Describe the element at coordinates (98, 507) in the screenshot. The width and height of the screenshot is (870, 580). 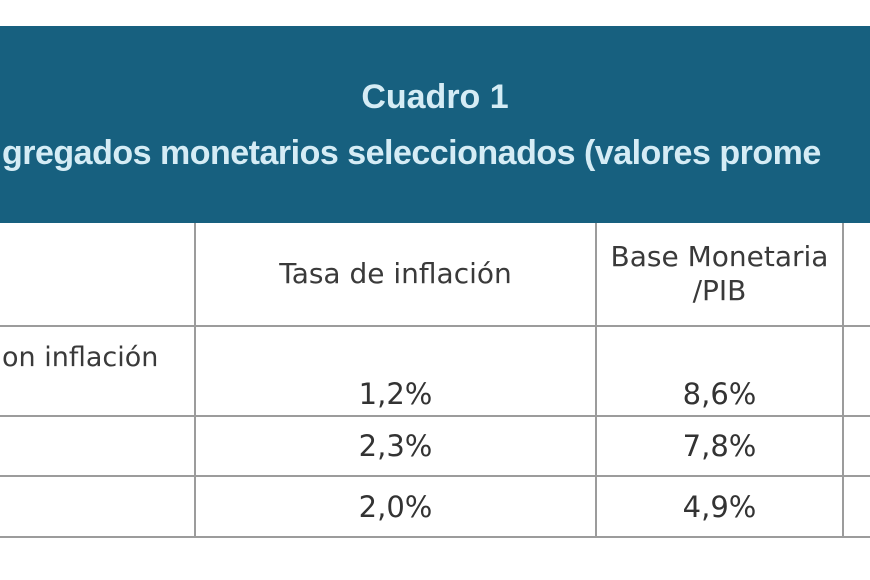
I see `row3-label-cell` at that location.